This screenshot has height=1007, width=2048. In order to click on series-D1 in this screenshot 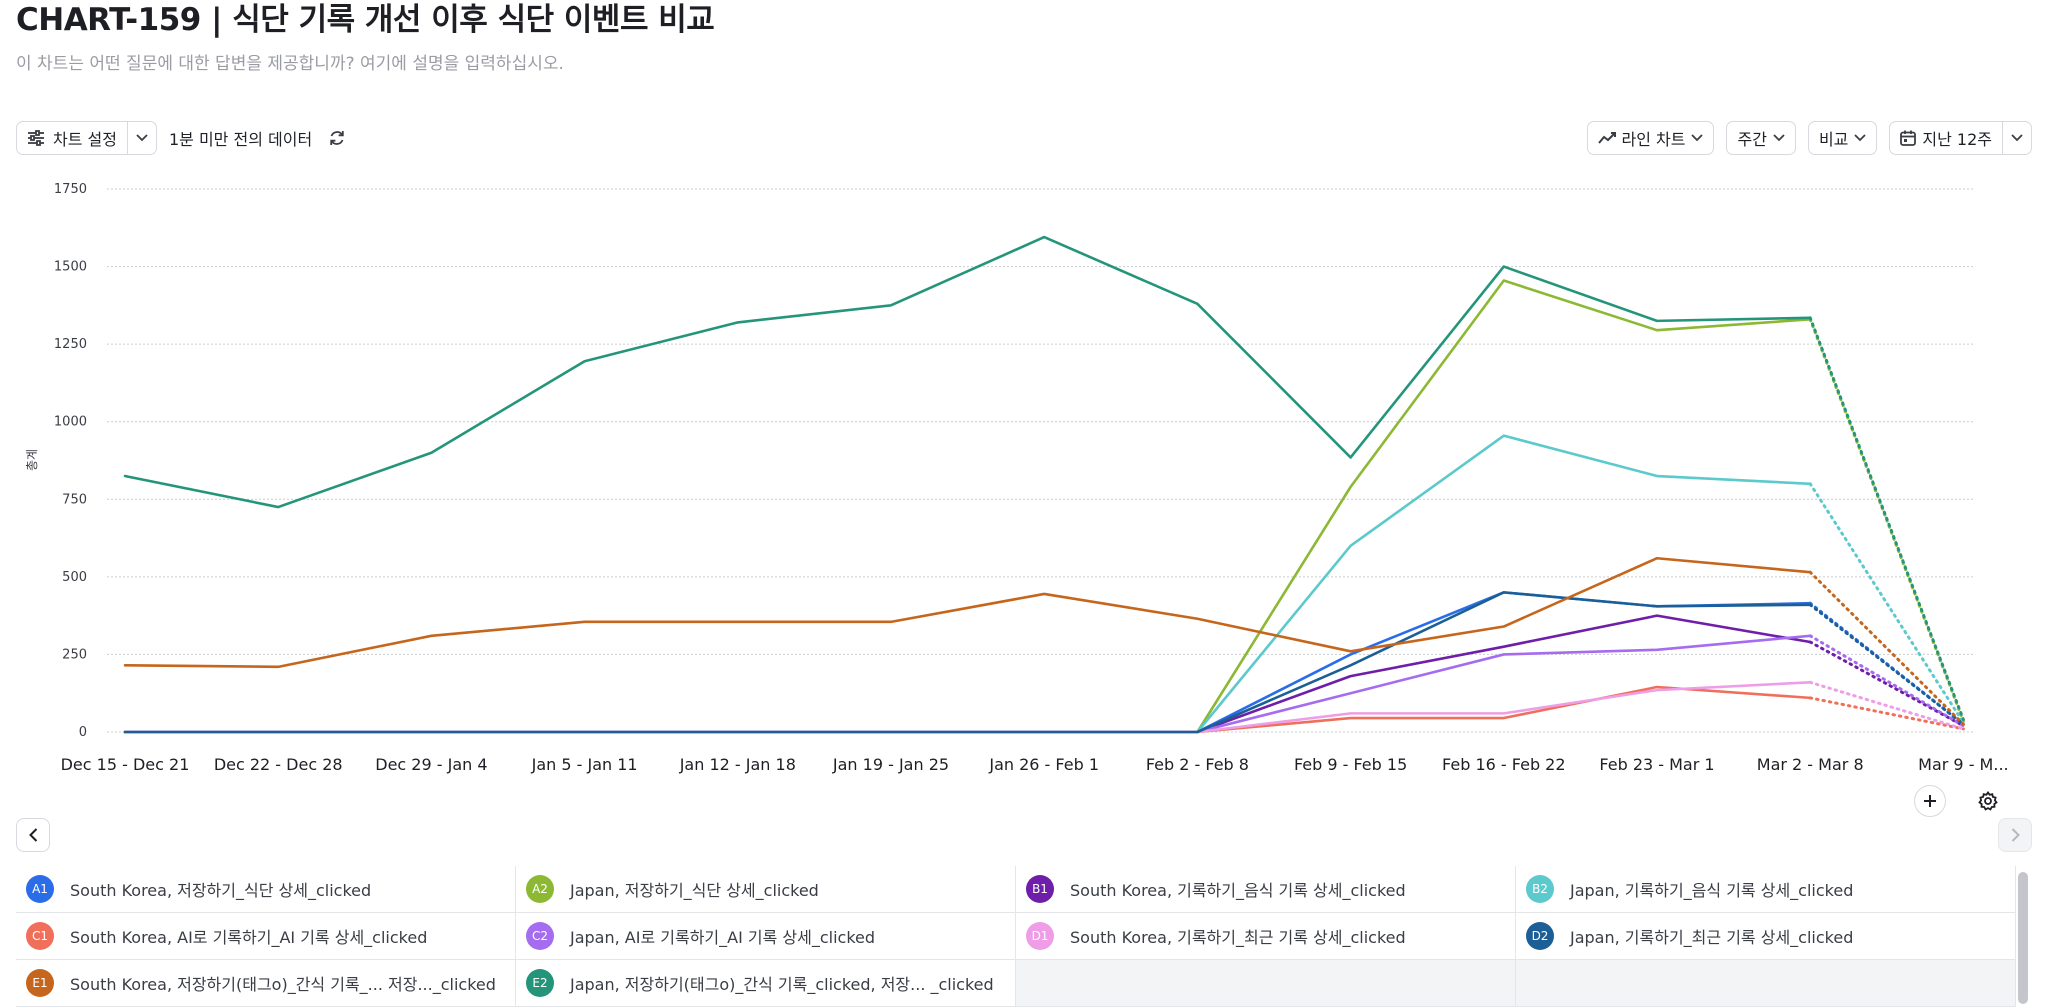, I will do `click(1044, 707)`.